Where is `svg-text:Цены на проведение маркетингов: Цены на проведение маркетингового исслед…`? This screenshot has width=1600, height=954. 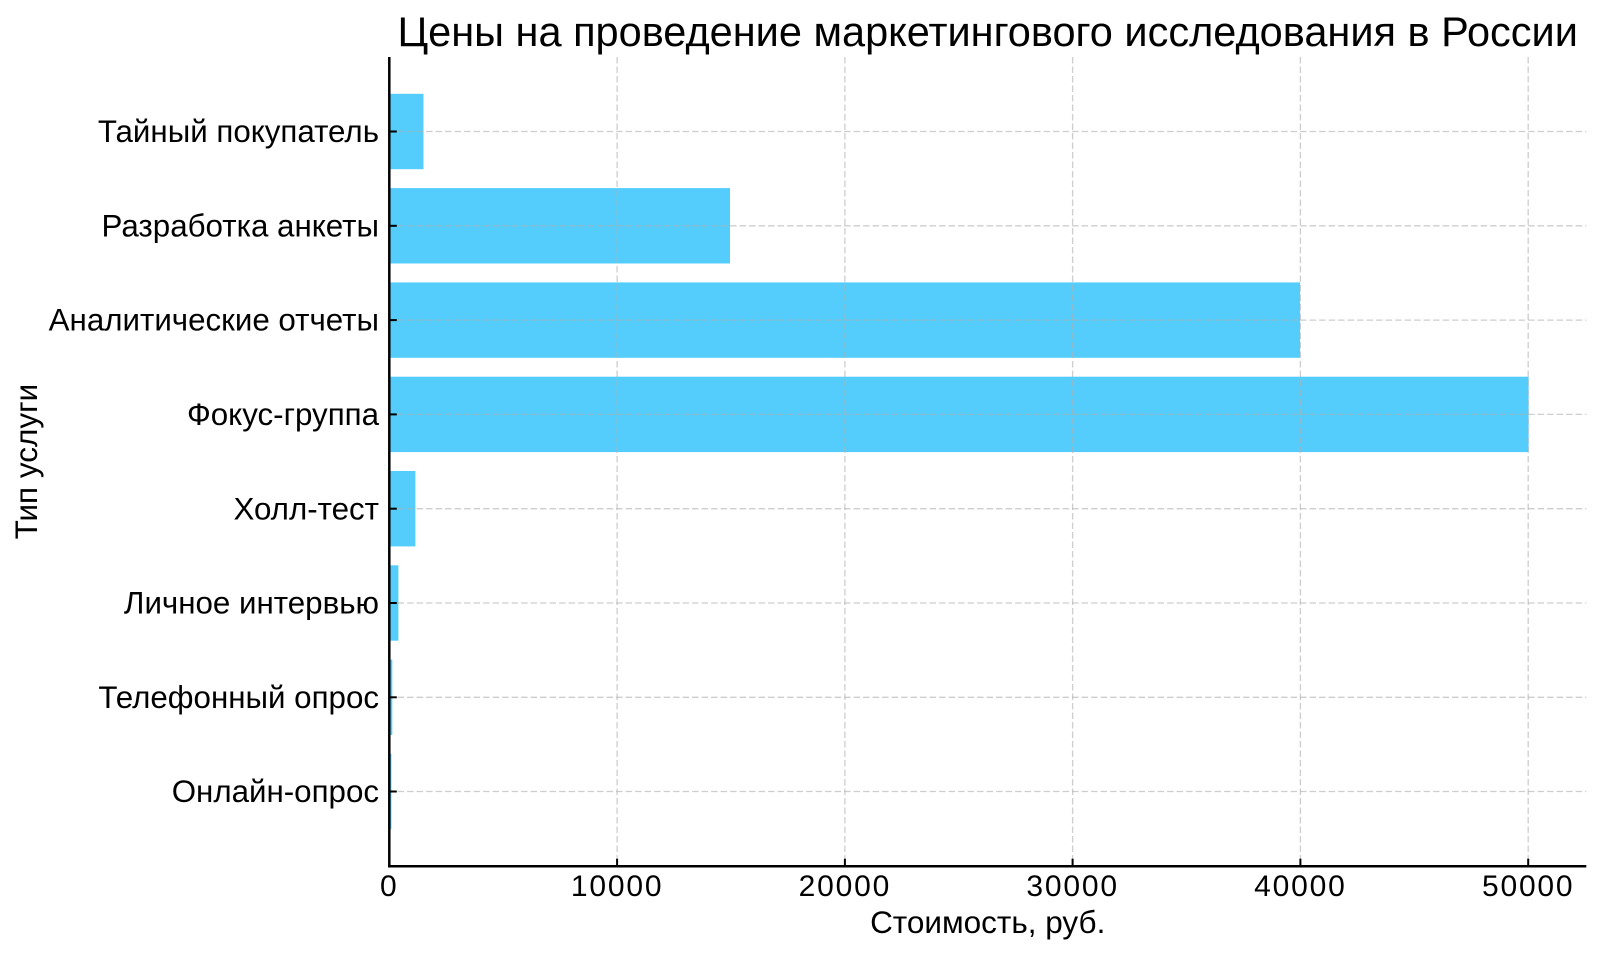
svg-text:Цены на проведение маркетингов: Цены на проведение маркетингового исслед… is located at coordinates (987, 31).